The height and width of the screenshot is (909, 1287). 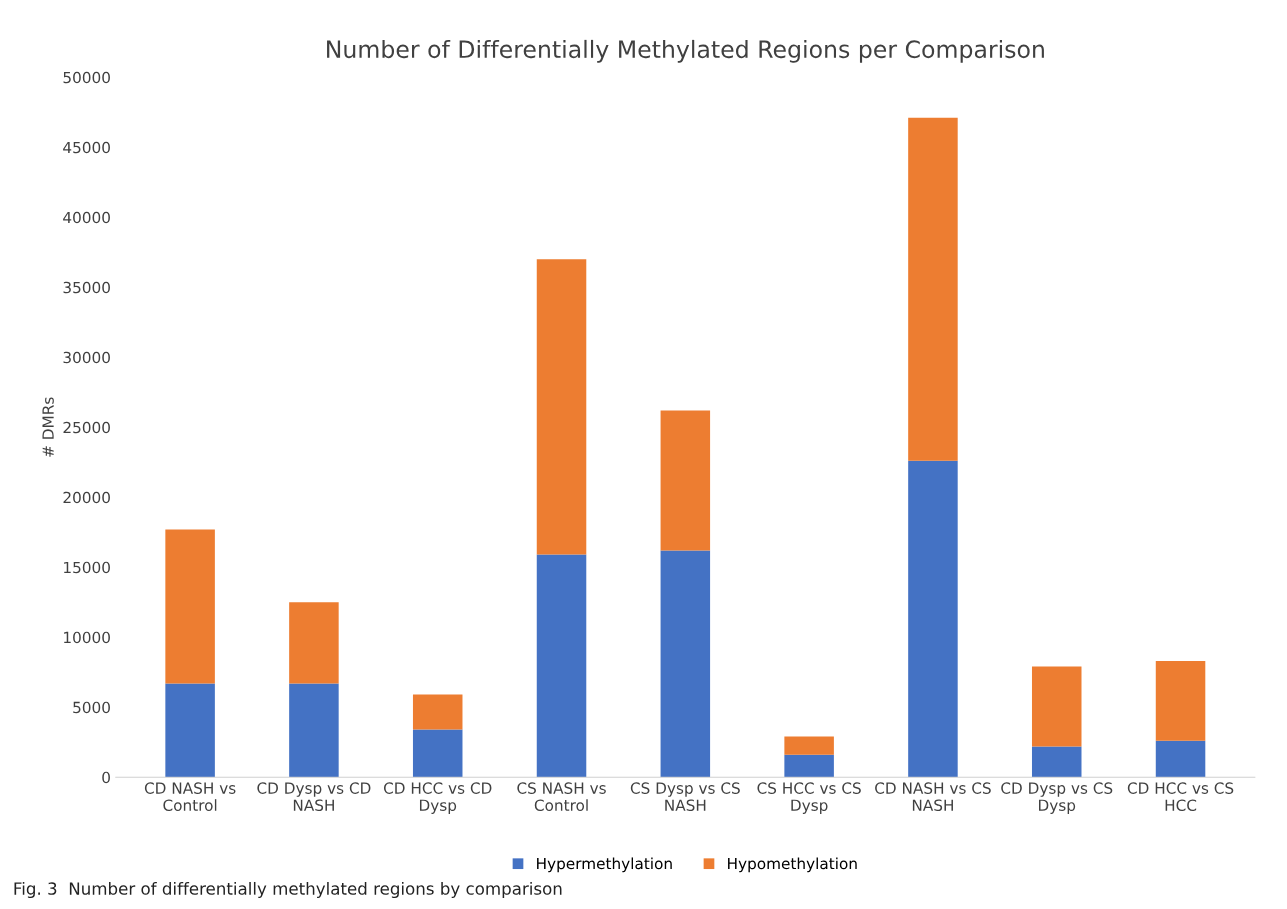 What do you see at coordinates (437, 798) in the screenshot?
I see `x-tick-label: CD HCC vs CD Dysp` at bounding box center [437, 798].